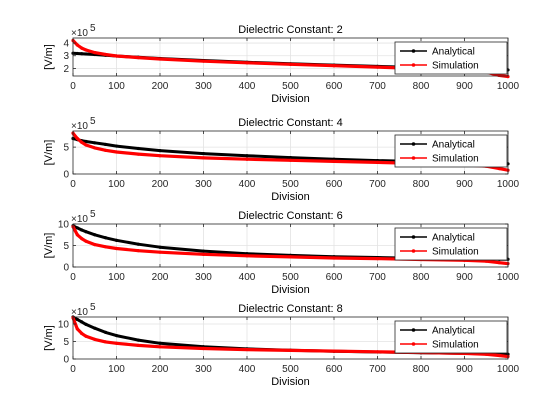 The image size is (560, 420). Describe the element at coordinates (64, 325) in the screenshot. I see `y-tick-label: 10` at that location.